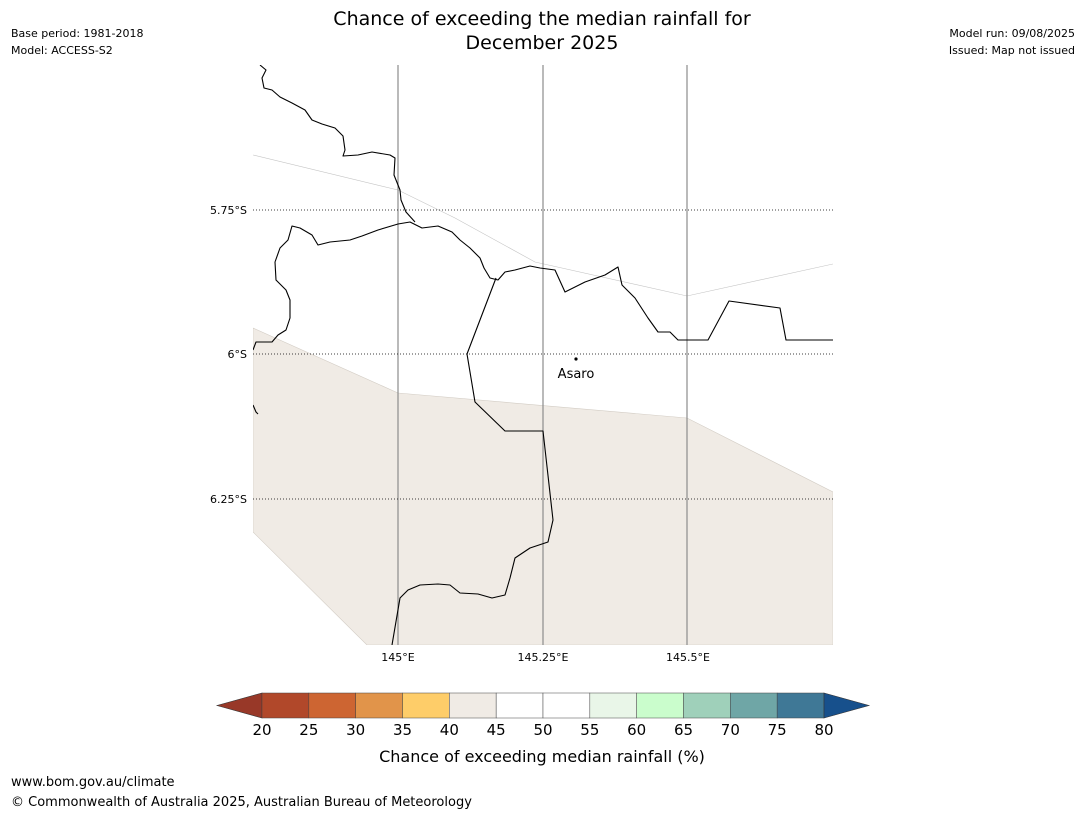 This screenshot has height=816, width=1085. Describe the element at coordinates (62, 50) in the screenshot. I see `model-label: Model: ACCESS-S2` at that location.